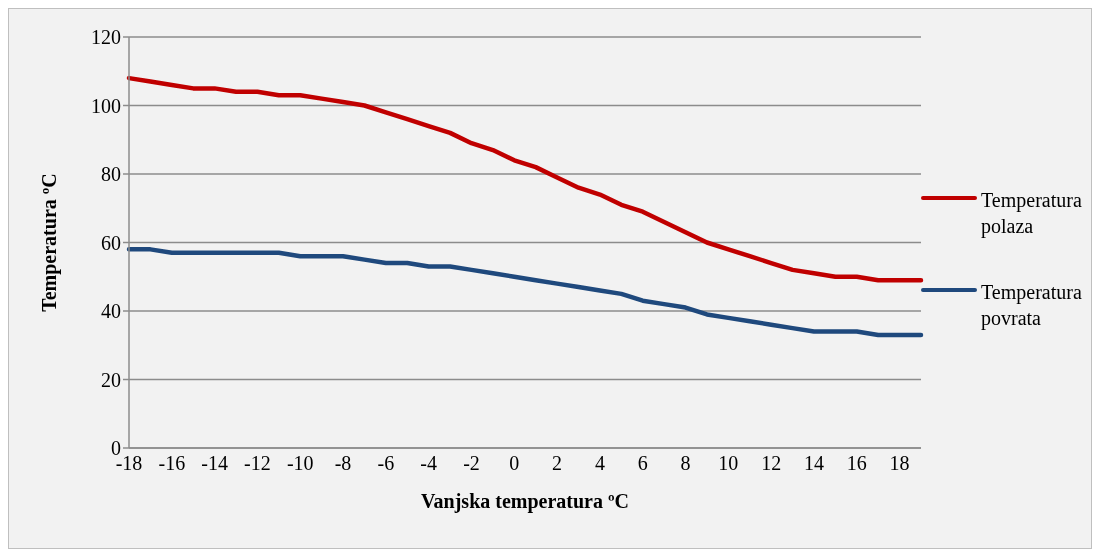 The height and width of the screenshot is (557, 1100). Describe the element at coordinates (257, 463) in the screenshot. I see `x-tick-label: -12` at that location.